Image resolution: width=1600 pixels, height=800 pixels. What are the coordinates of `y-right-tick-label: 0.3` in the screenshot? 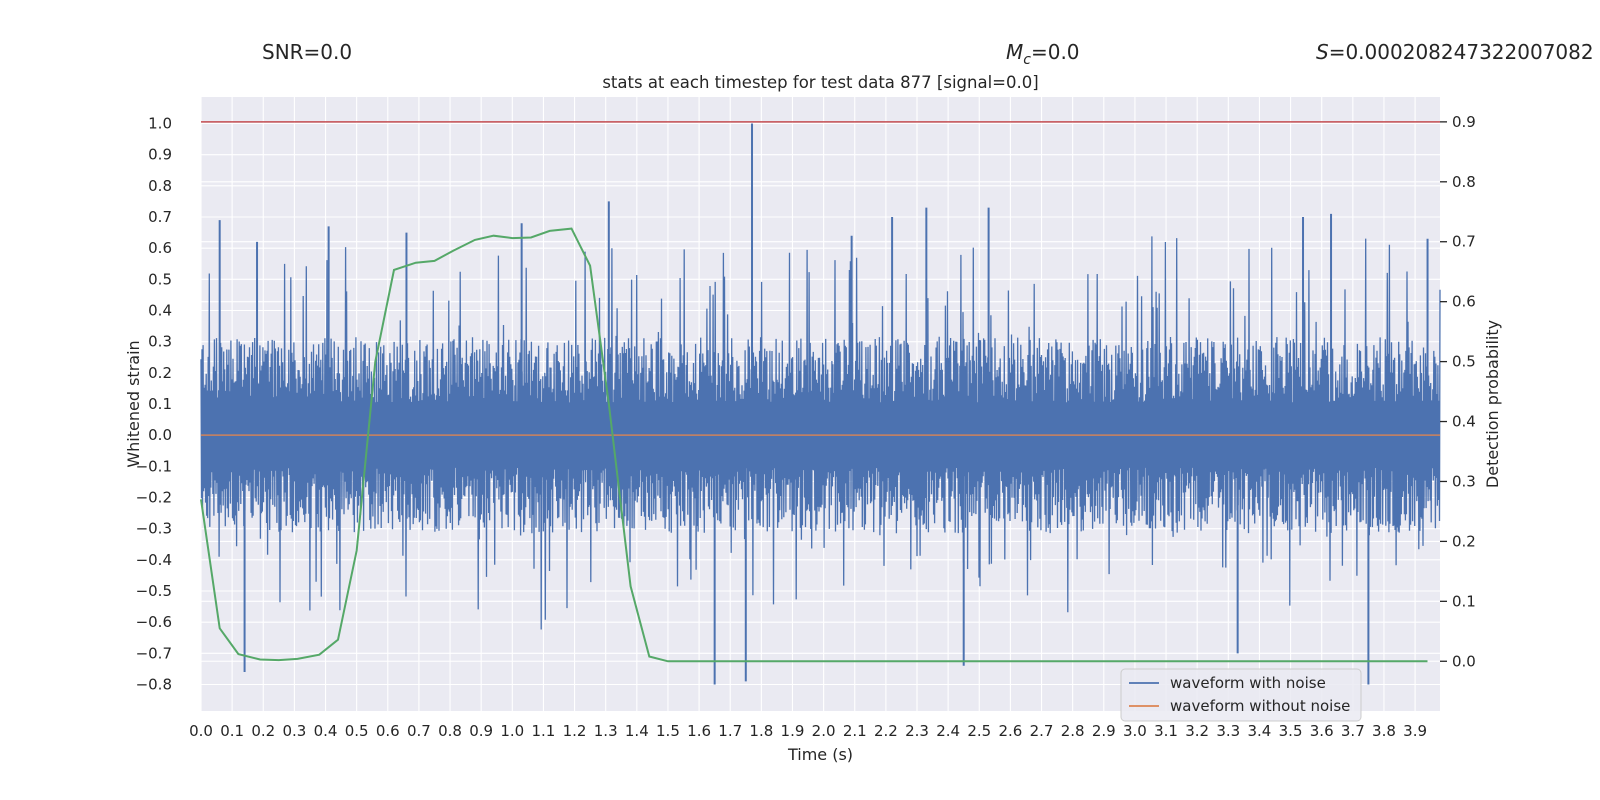 It's located at (1464, 481).